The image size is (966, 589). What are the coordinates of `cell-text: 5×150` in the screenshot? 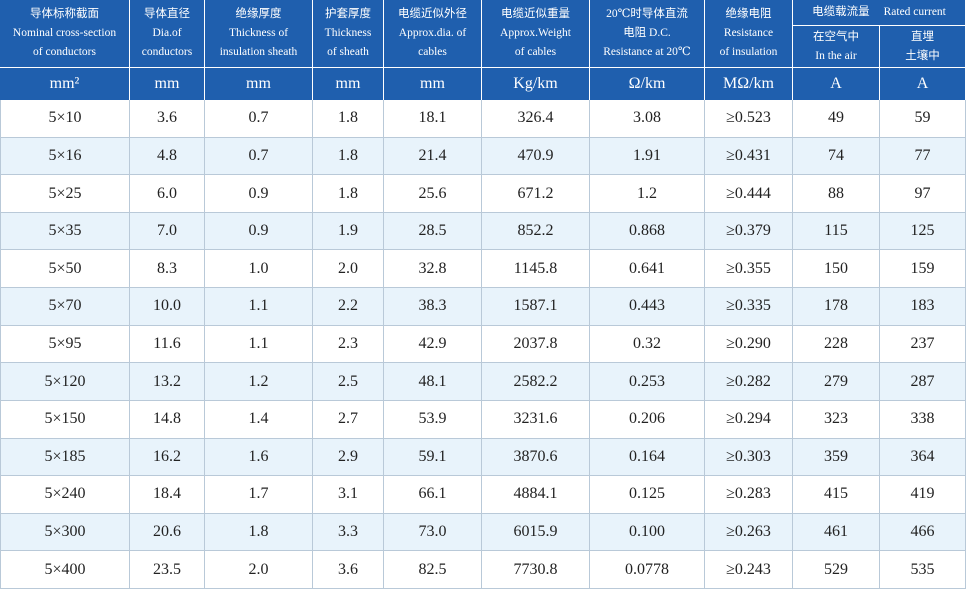 It's located at (65, 419).